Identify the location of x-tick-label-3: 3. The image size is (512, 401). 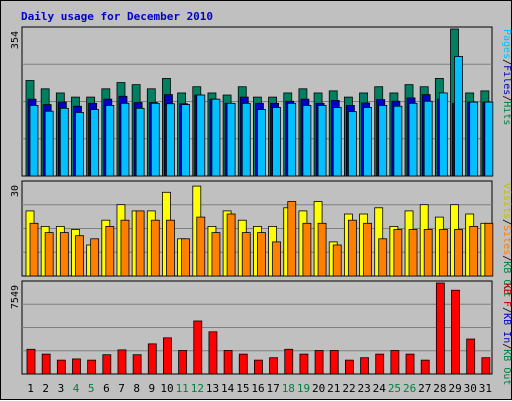
(61, 388).